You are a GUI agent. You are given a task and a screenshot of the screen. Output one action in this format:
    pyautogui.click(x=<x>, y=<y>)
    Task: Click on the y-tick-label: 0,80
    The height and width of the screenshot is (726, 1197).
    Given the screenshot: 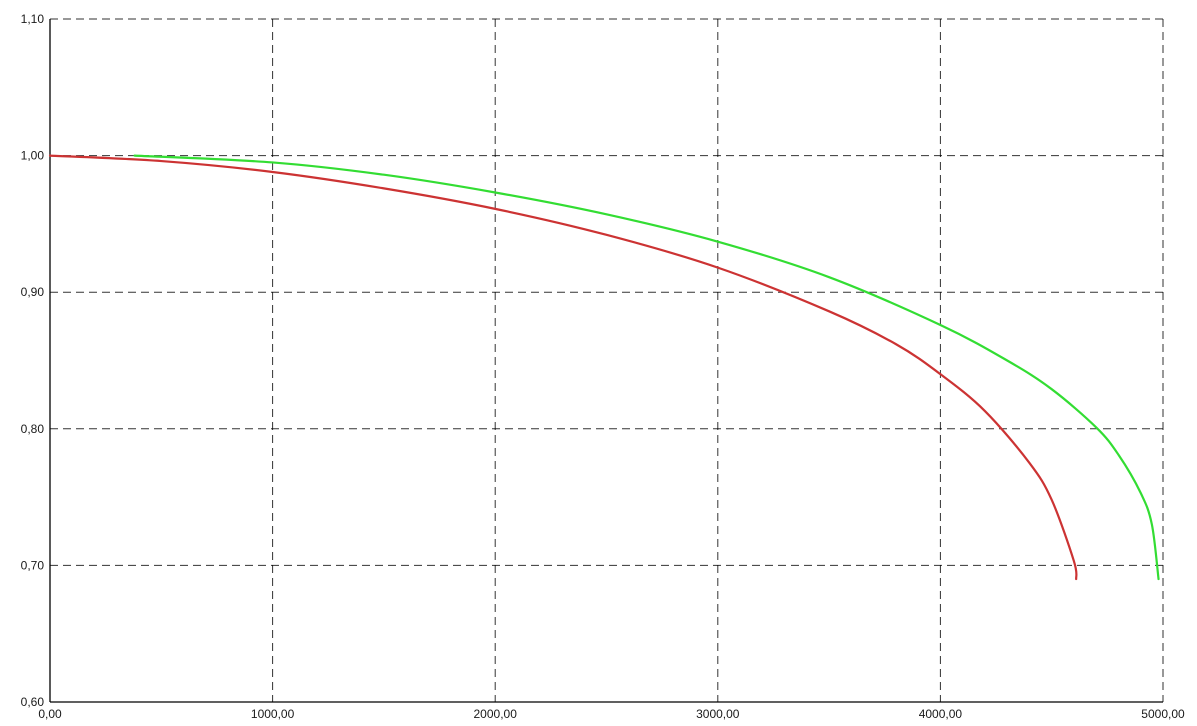 What is the action you would take?
    pyautogui.click(x=33, y=429)
    